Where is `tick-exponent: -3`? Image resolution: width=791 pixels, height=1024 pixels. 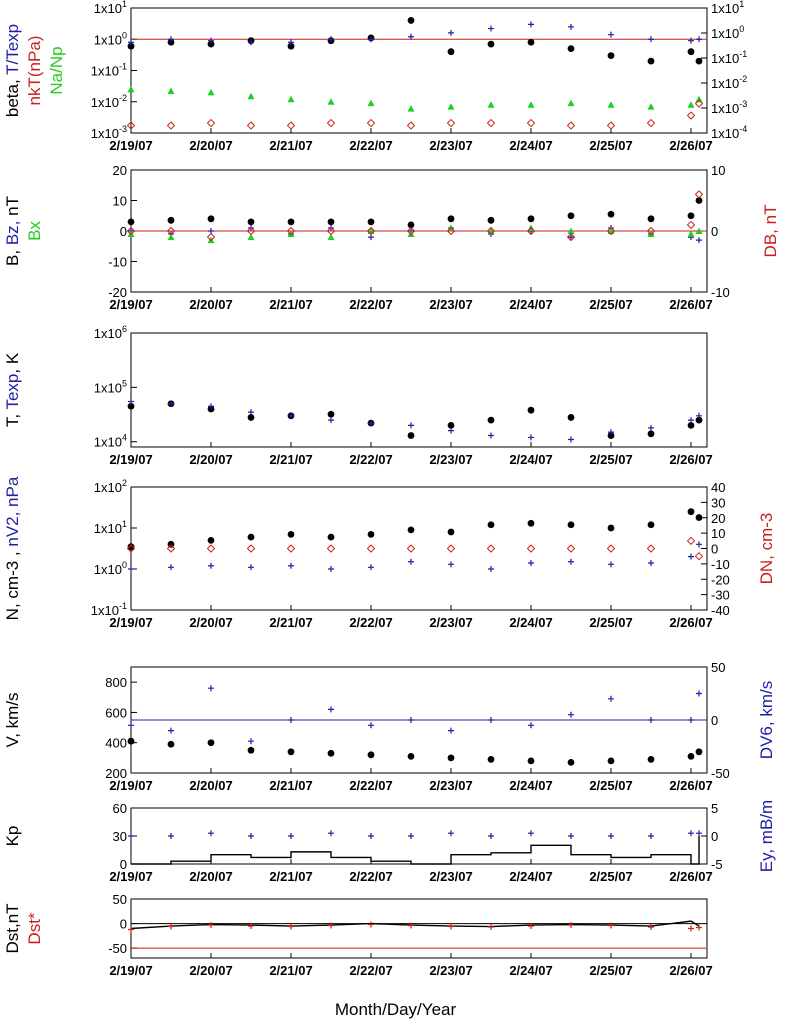
tick-exponent: -3 is located at coordinates (743, 104).